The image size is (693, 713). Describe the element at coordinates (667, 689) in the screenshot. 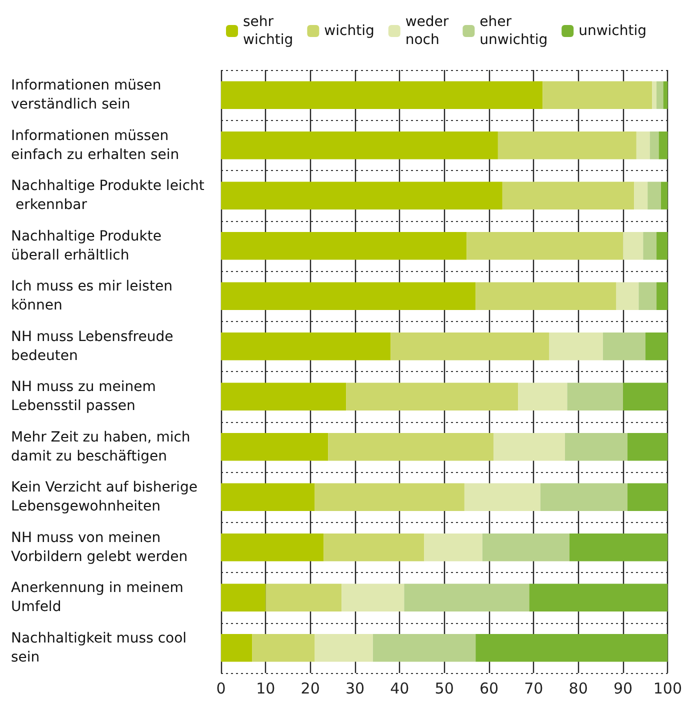

I see `x-tick-label: 100` at that location.